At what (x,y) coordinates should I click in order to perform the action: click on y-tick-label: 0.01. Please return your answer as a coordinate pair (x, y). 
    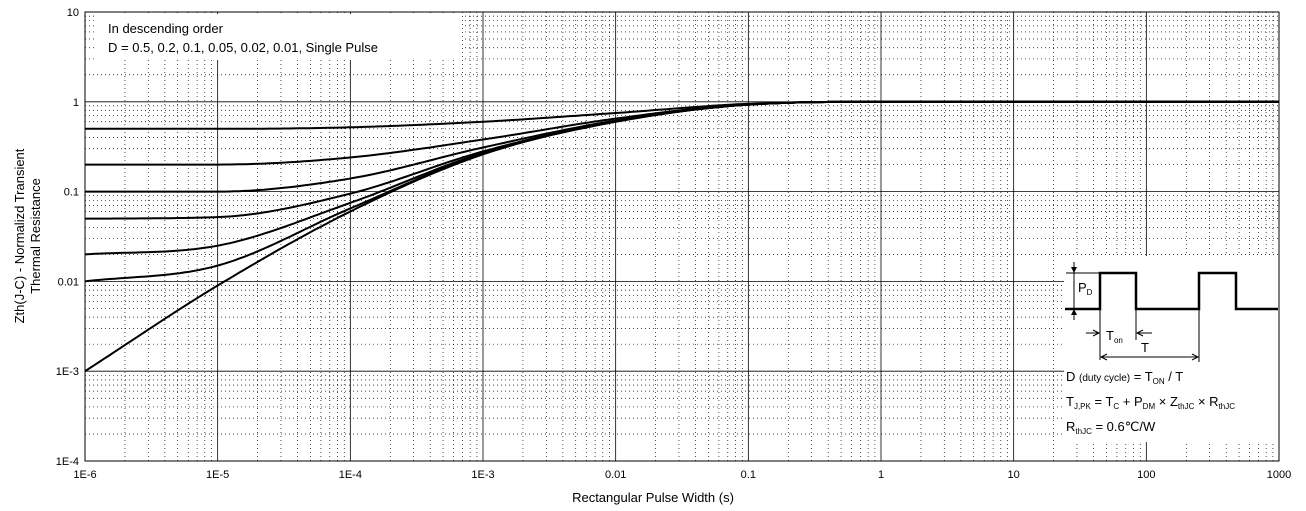
    Looking at the image, I should click on (68, 282).